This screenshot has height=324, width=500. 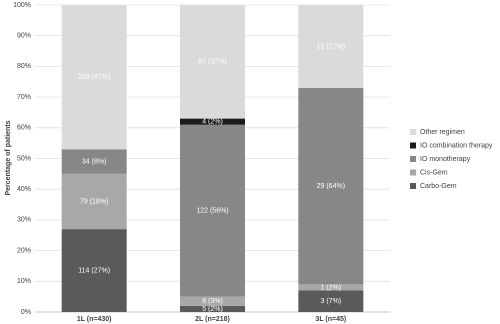 I want to click on y-tick-label: 0%, so click(x=26, y=312).